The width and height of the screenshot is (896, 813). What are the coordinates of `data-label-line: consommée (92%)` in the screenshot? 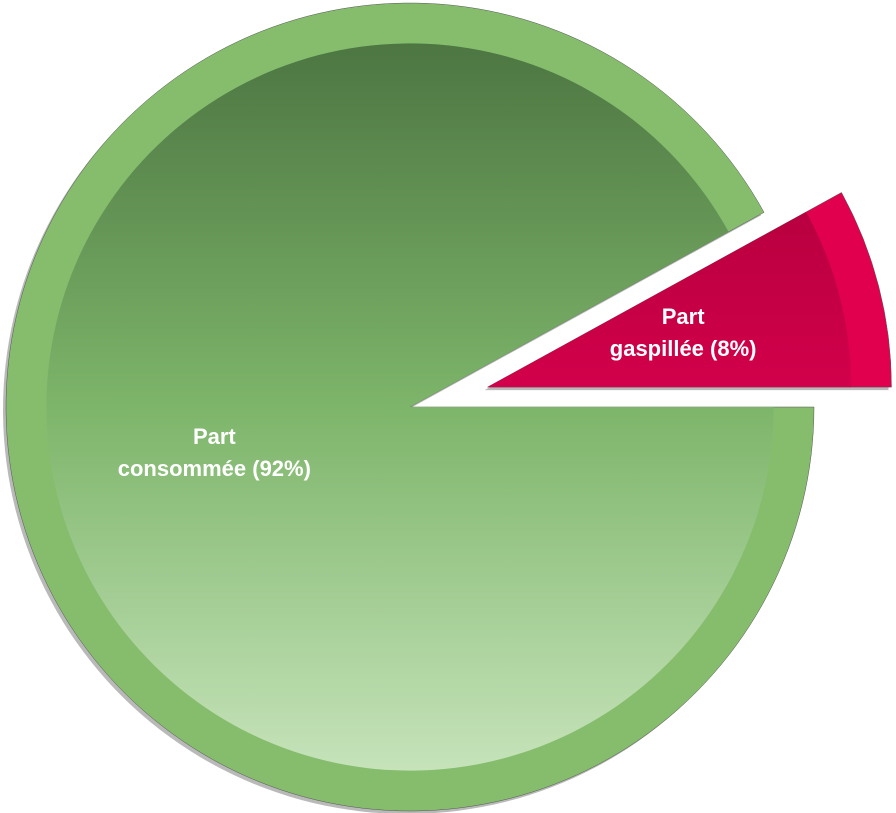 It's located at (214, 468).